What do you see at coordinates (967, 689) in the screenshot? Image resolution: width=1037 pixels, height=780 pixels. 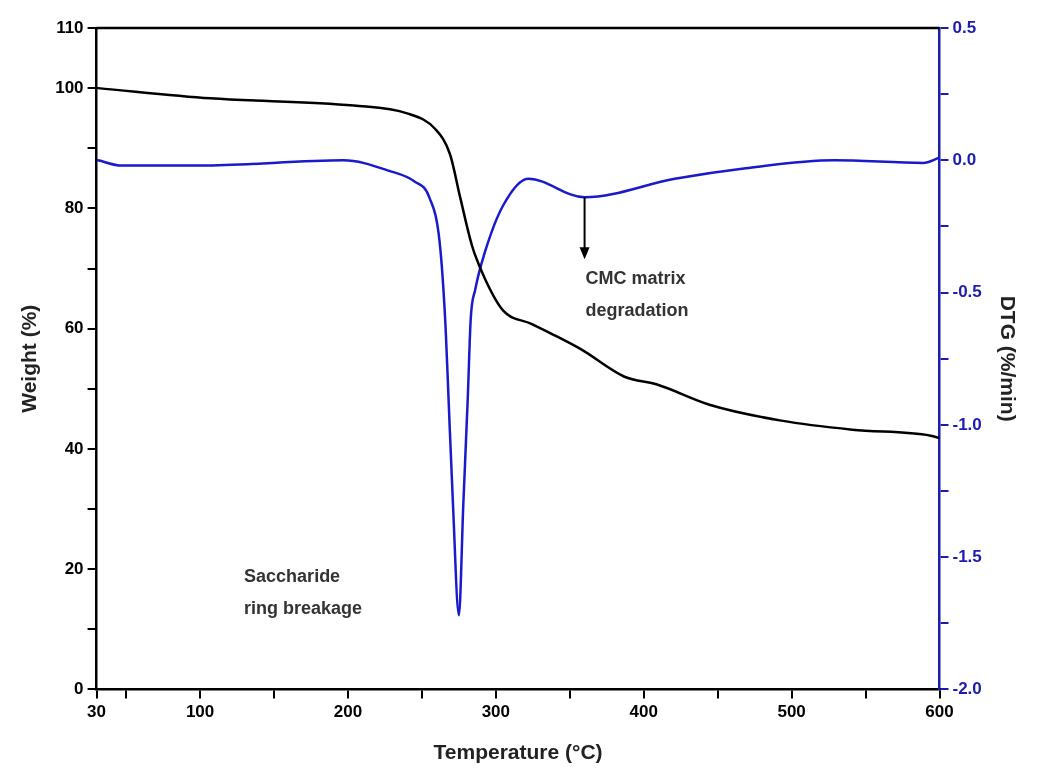 I see `y2-tick-label: -2.0` at bounding box center [967, 689].